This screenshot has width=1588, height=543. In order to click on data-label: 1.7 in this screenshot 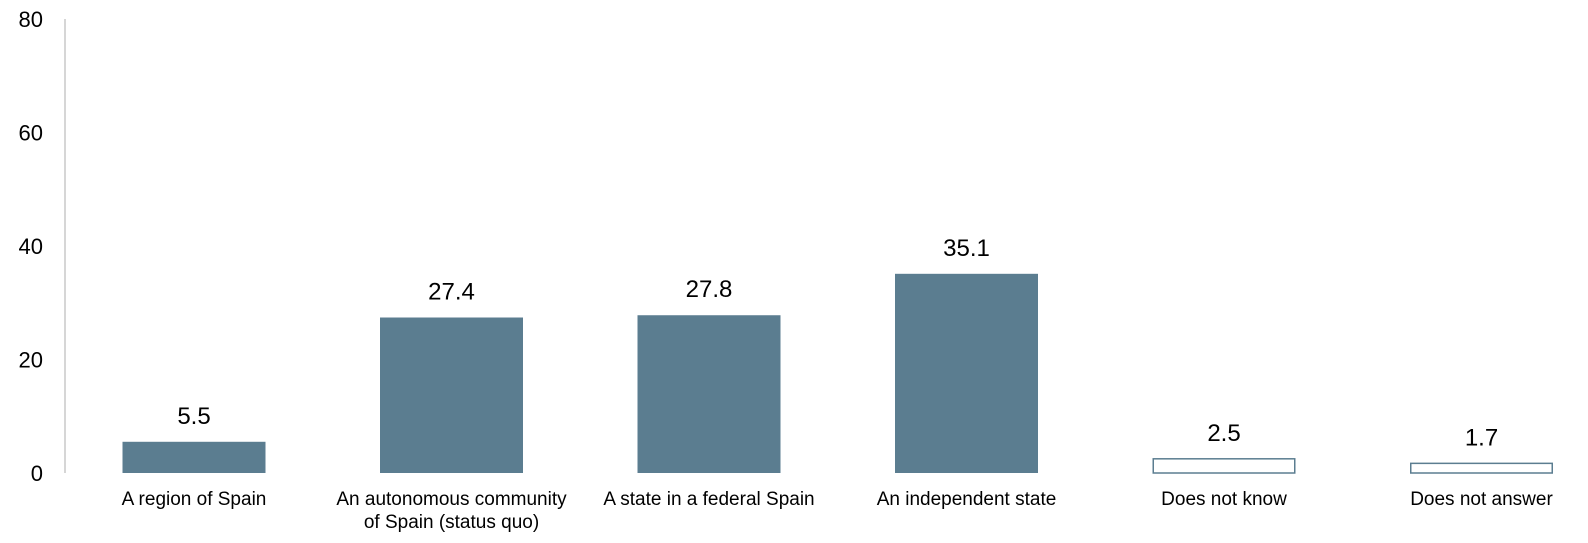, I will do `click(1481, 437)`.